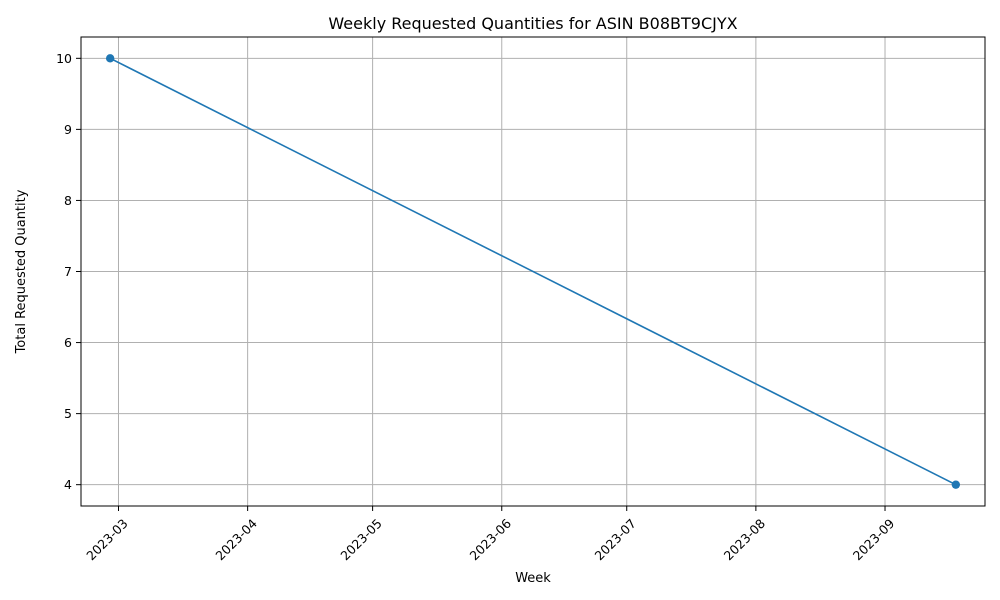 This screenshot has height=600, width=1000. What do you see at coordinates (68, 342) in the screenshot?
I see `y-tick-label: 6` at bounding box center [68, 342].